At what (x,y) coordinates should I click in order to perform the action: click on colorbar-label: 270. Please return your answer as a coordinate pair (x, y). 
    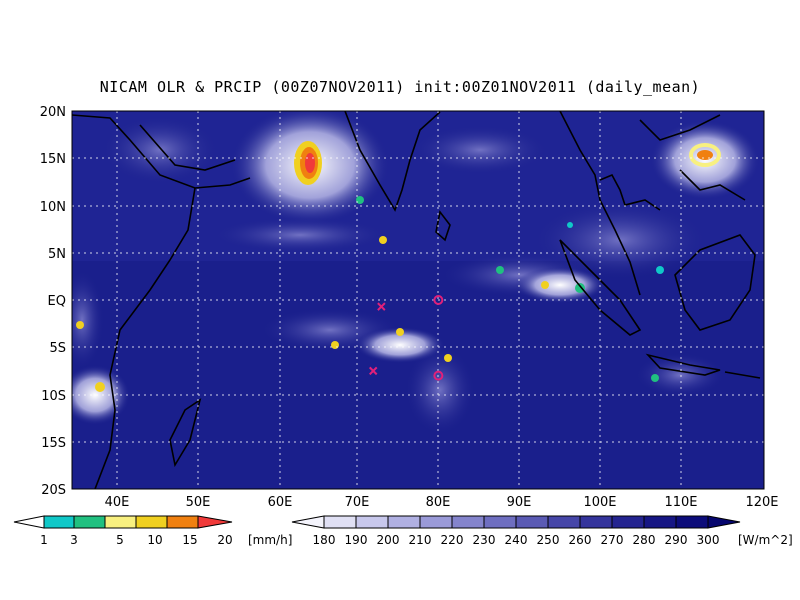
    Looking at the image, I should click on (612, 540).